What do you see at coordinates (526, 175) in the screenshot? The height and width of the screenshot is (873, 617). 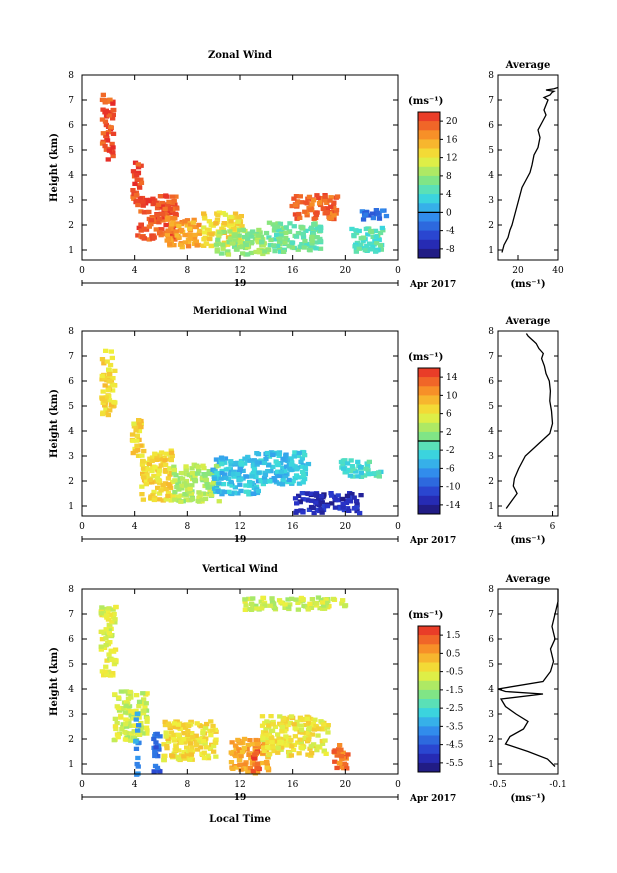 I see `zonal-average-profile: Average 1 2 3 4 5 6 7 8 20 40 (ms⁻¹)` at bounding box center [526, 175].